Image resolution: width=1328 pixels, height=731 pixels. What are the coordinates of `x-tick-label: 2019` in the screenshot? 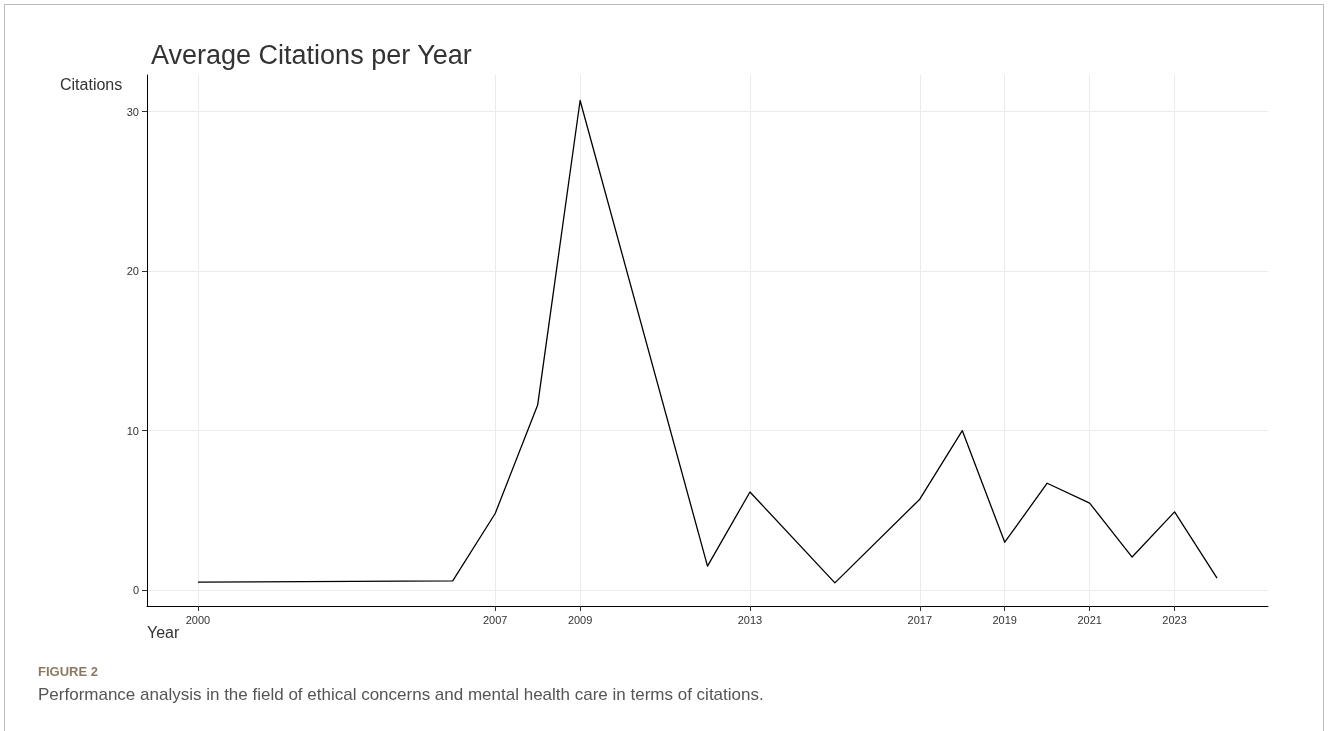 It's located at (1004, 619).